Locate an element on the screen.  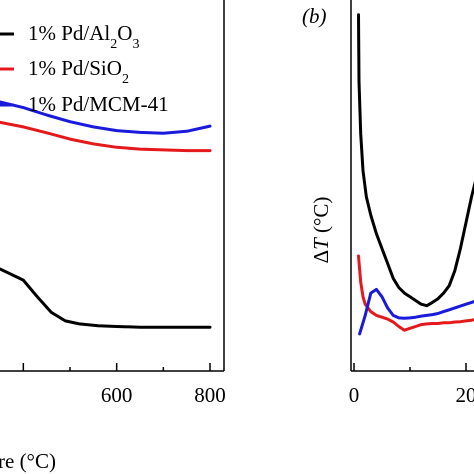
panel-a-tick-label-600: 600 is located at coordinates (117, 395).